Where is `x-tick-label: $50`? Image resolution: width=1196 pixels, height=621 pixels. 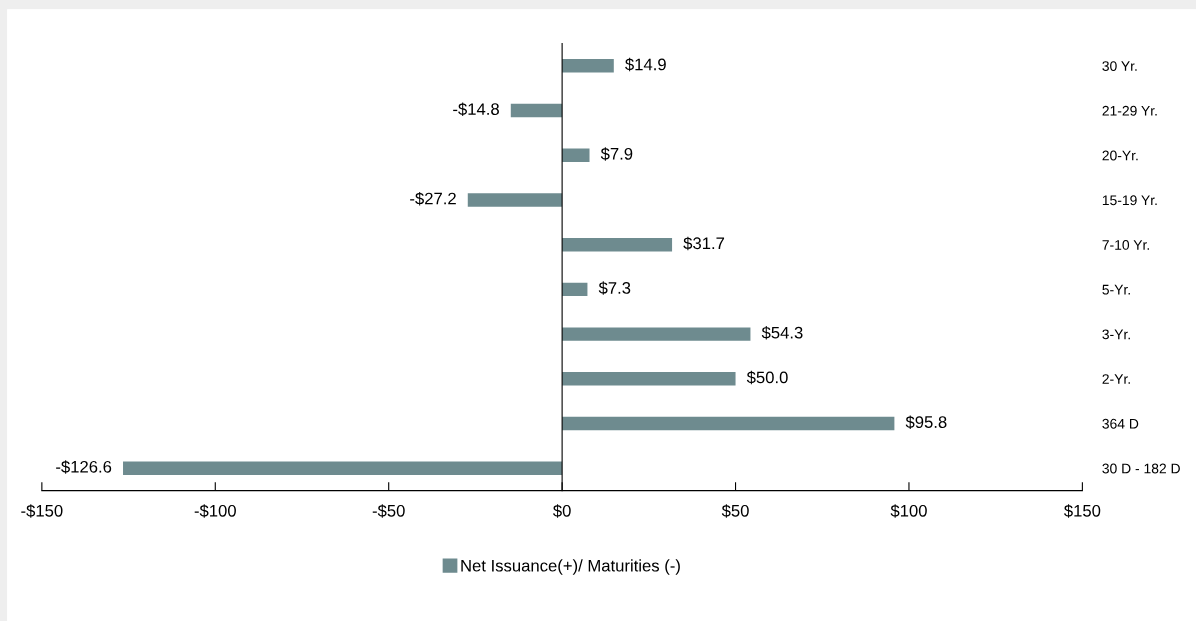
x-tick-label: $50 is located at coordinates (735, 511).